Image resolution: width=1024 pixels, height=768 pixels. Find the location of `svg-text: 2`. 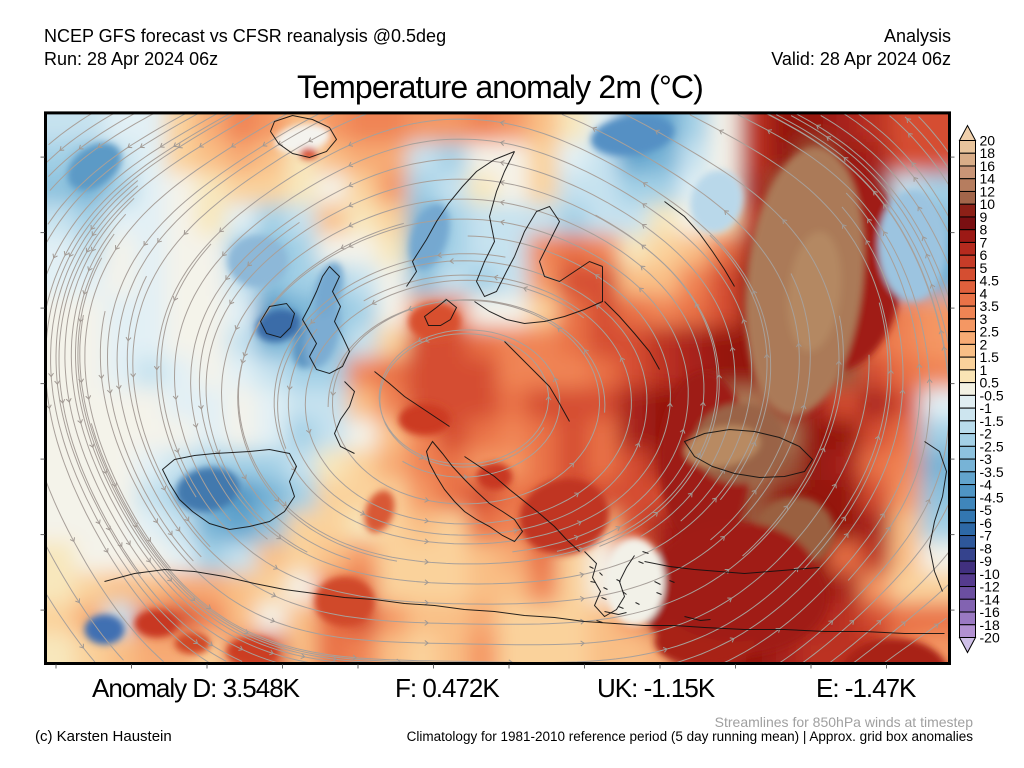

svg-text: 2 is located at coordinates (984, 344).